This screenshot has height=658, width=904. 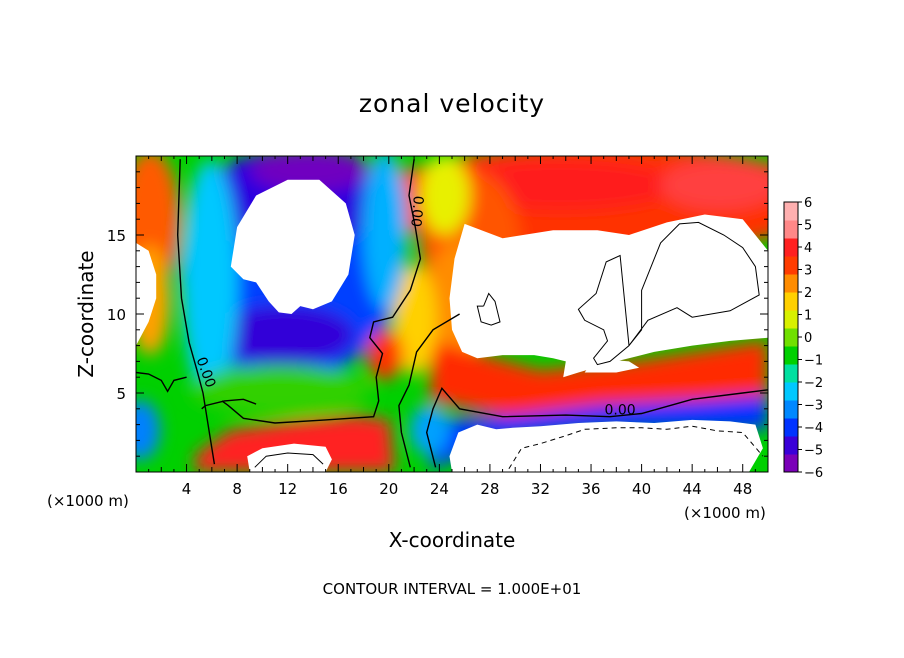 What do you see at coordinates (808, 248) in the screenshot?
I see `colorbar-tick-label: 4` at bounding box center [808, 248].